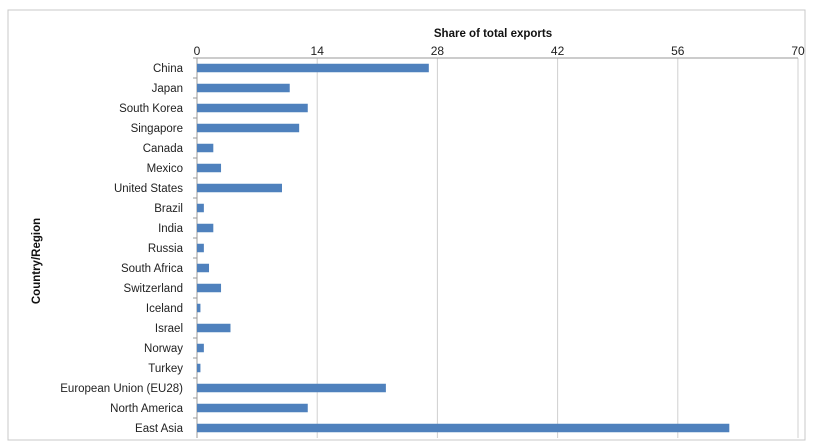  Describe the element at coordinates (499, 51) in the screenshot. I see `x-tick-labels: 0 14 28 42 56 70` at that location.